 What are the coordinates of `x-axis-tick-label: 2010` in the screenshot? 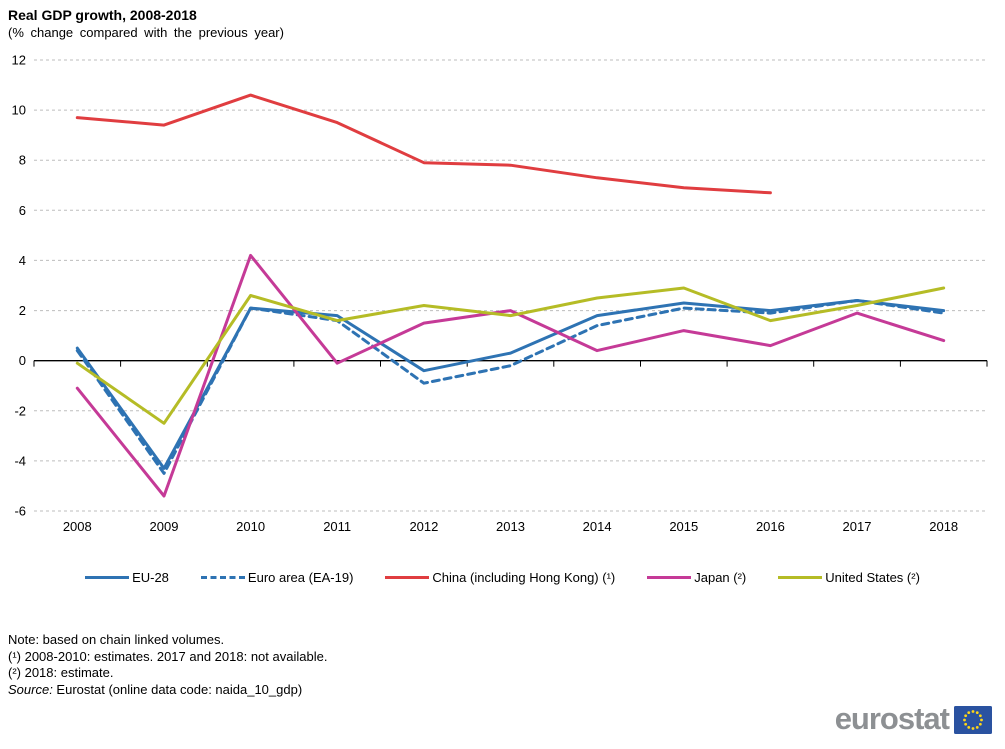 It's located at (250, 526).